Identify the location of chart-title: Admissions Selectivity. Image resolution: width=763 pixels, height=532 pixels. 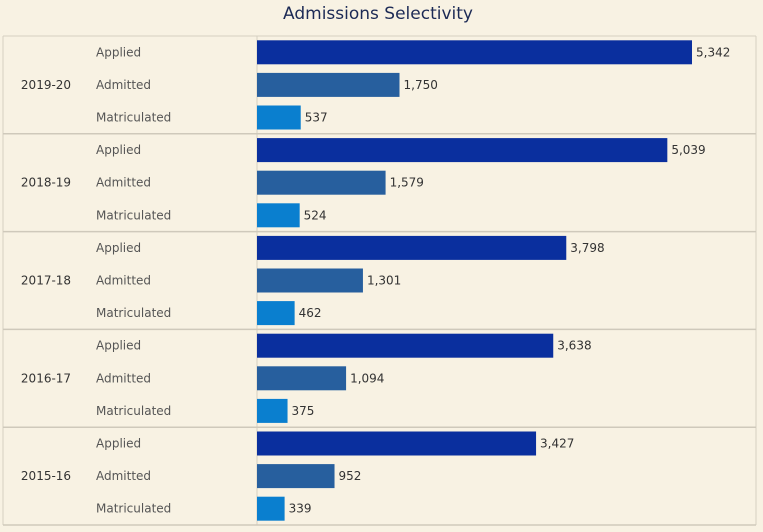
(378, 14).